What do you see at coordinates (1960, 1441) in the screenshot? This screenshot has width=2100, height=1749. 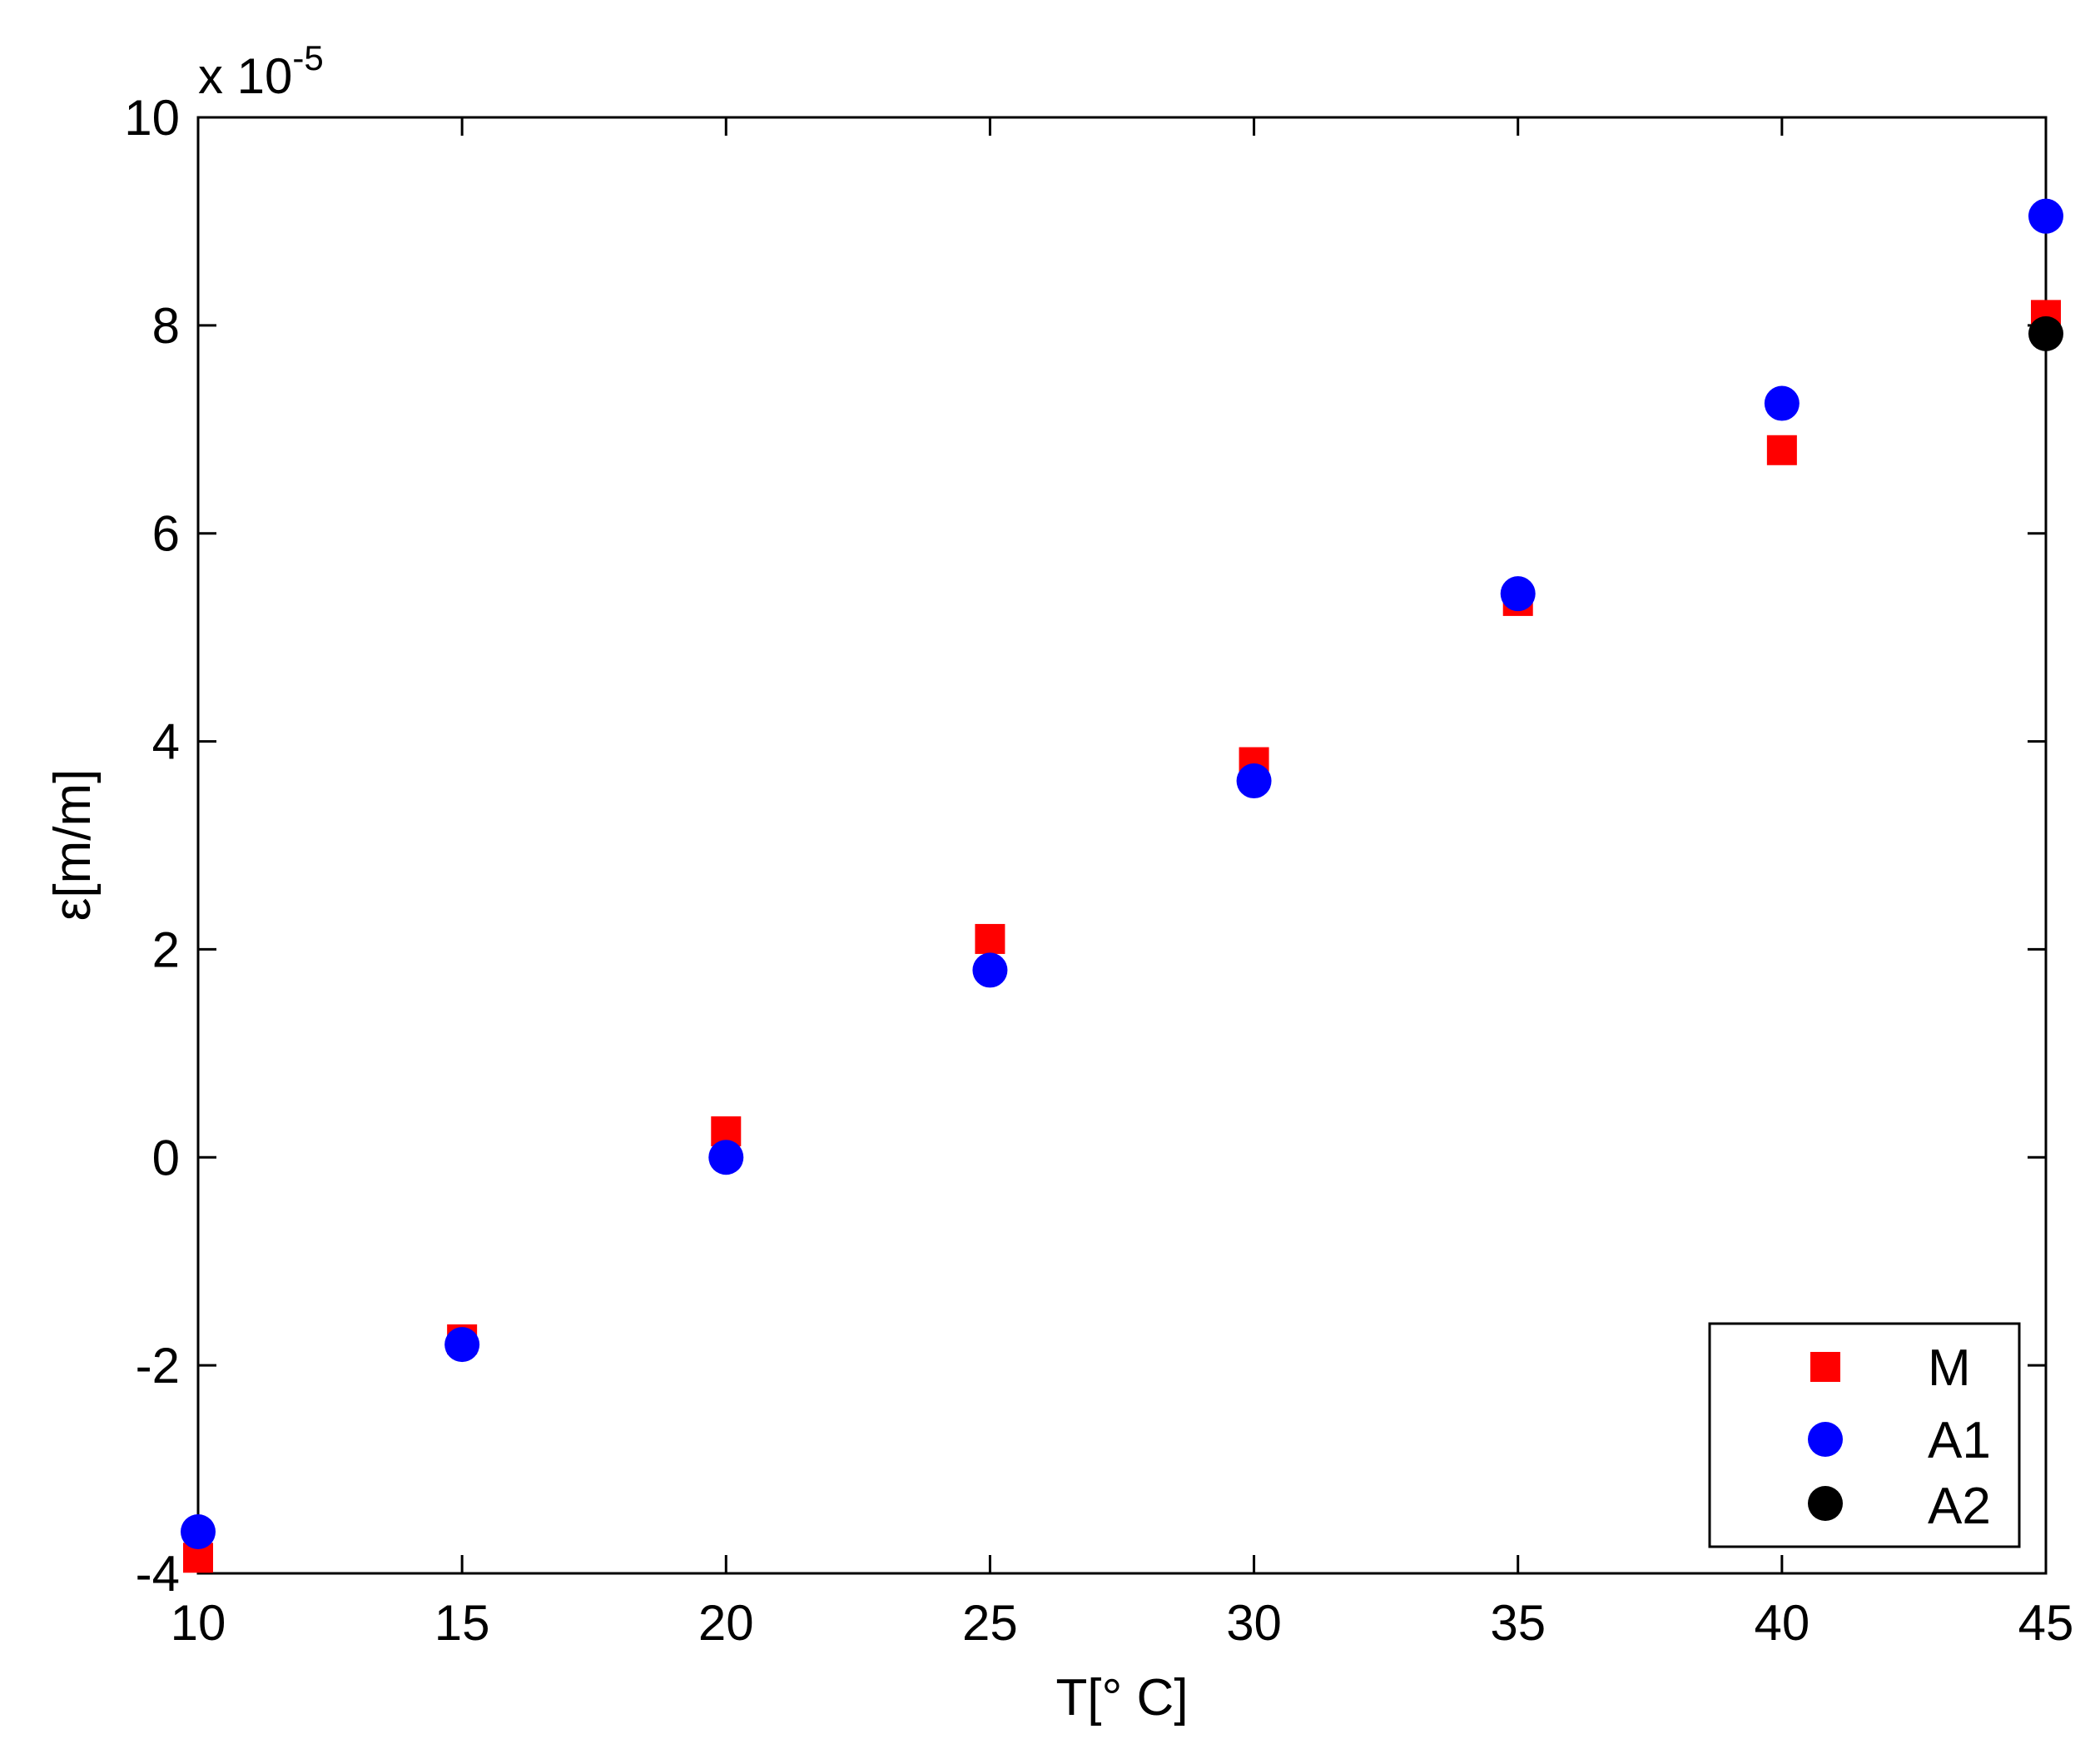 I see `legend-label-A1: A1` at bounding box center [1960, 1441].